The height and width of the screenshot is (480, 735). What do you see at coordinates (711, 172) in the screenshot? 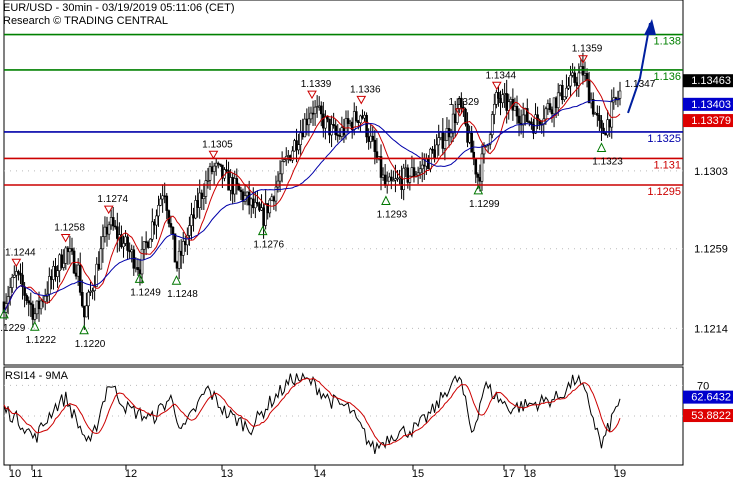
I see `price-tick-label: 1.1303` at bounding box center [711, 172].